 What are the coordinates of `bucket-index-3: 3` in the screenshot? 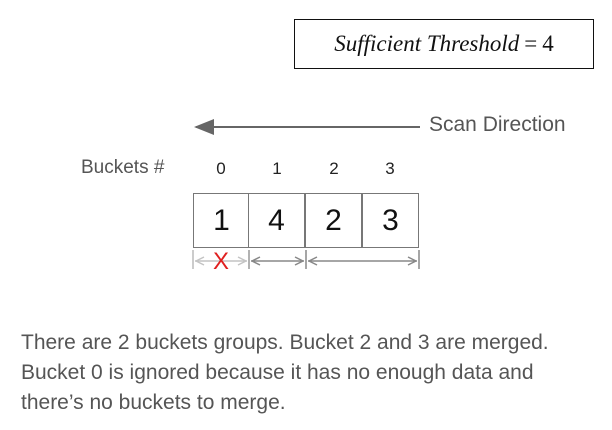 It's located at (390, 168).